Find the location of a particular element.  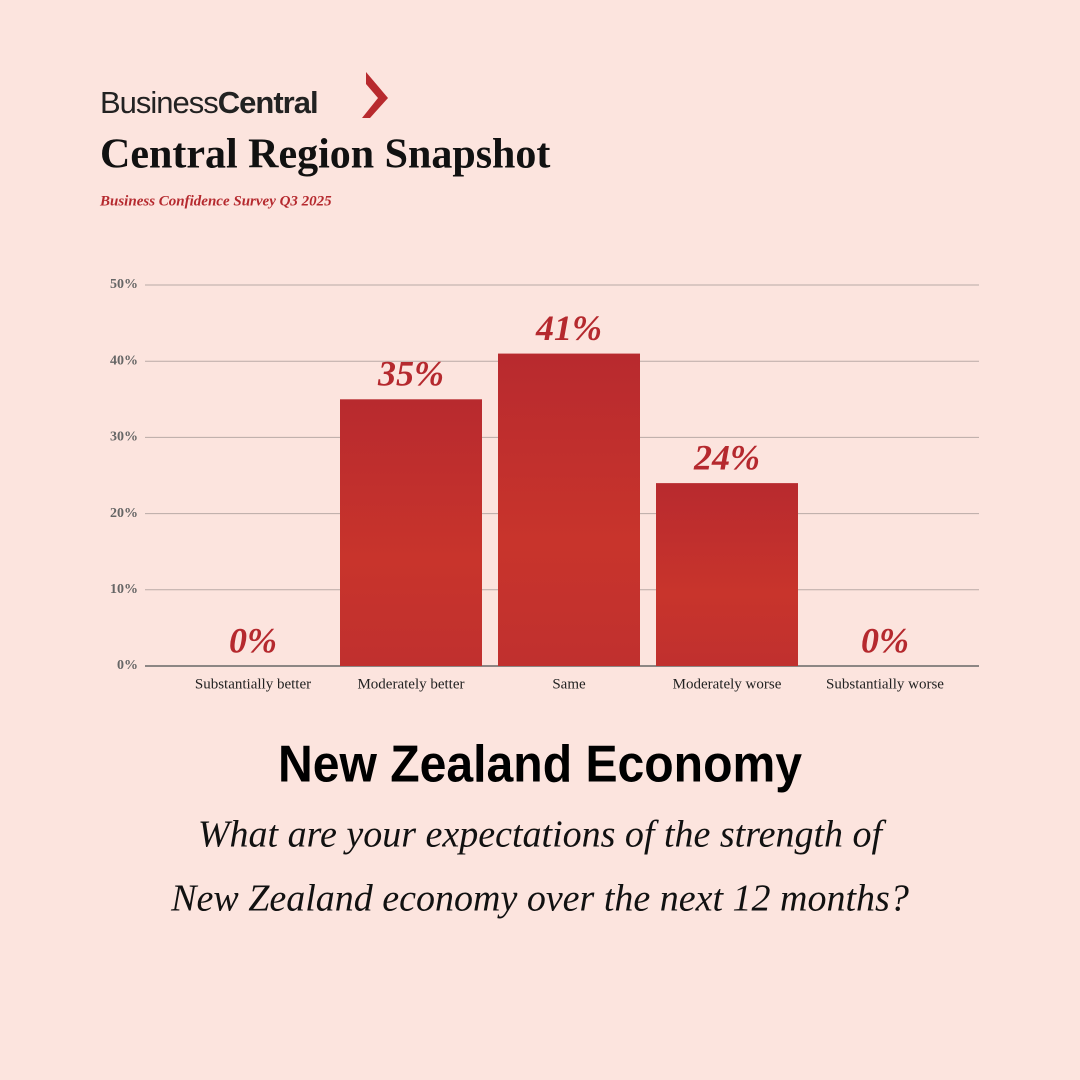

page-title: Central Region Snapshot is located at coordinates (325, 155).